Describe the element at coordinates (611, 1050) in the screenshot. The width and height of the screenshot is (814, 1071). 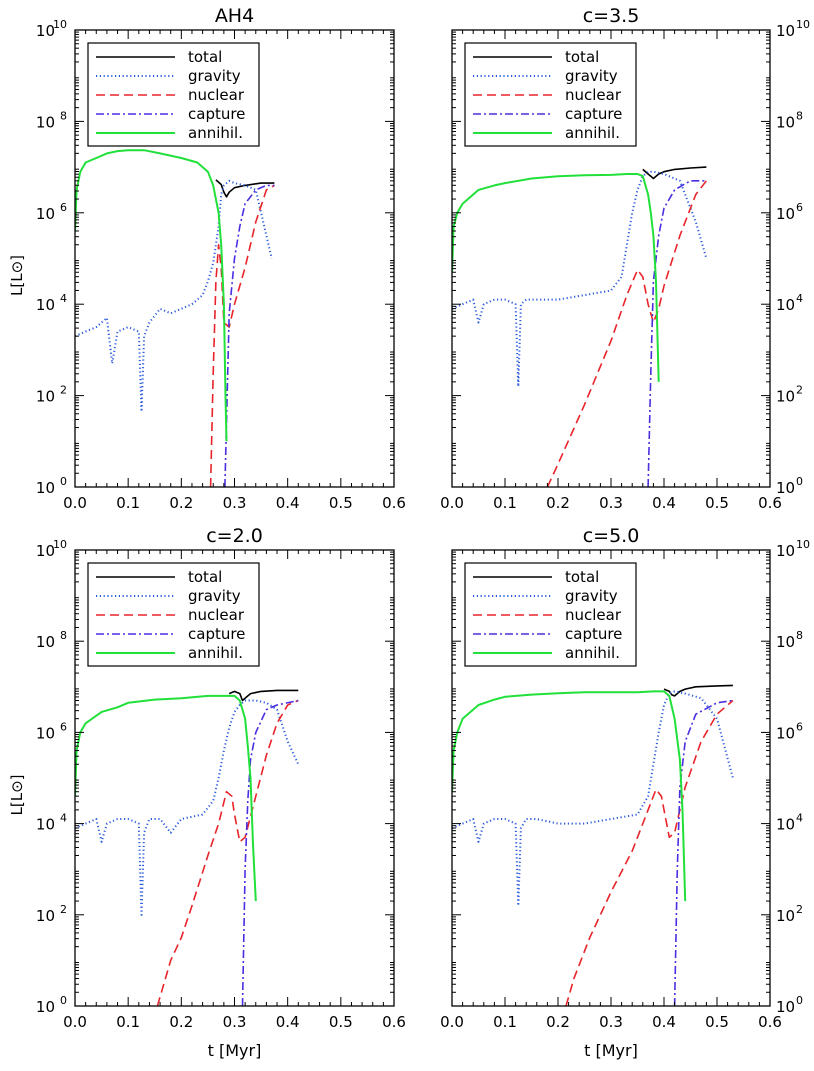
I see `x-axis-label: t [Myr]` at that location.